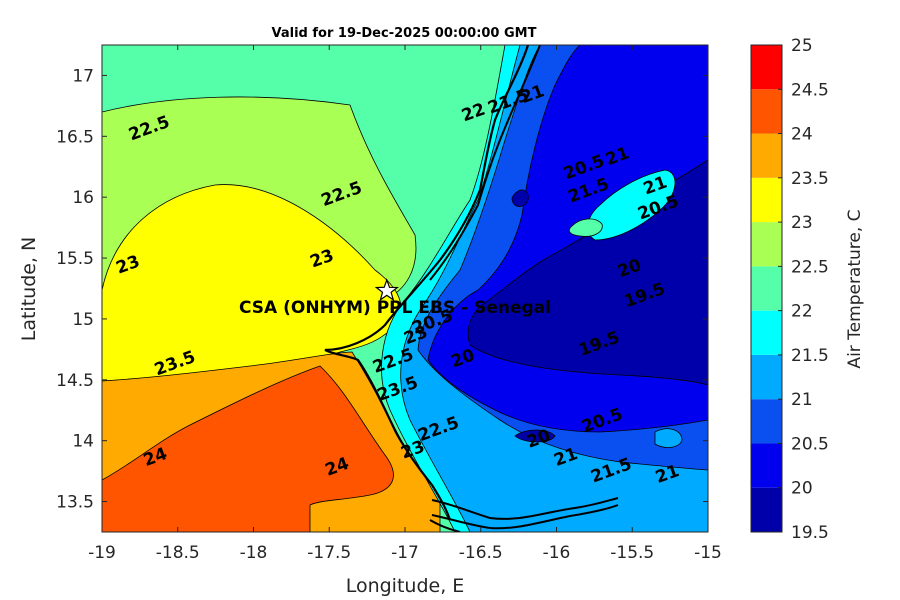  Describe the element at coordinates (810, 444) in the screenshot. I see `colorbar-tick-label: 20.5` at that location.